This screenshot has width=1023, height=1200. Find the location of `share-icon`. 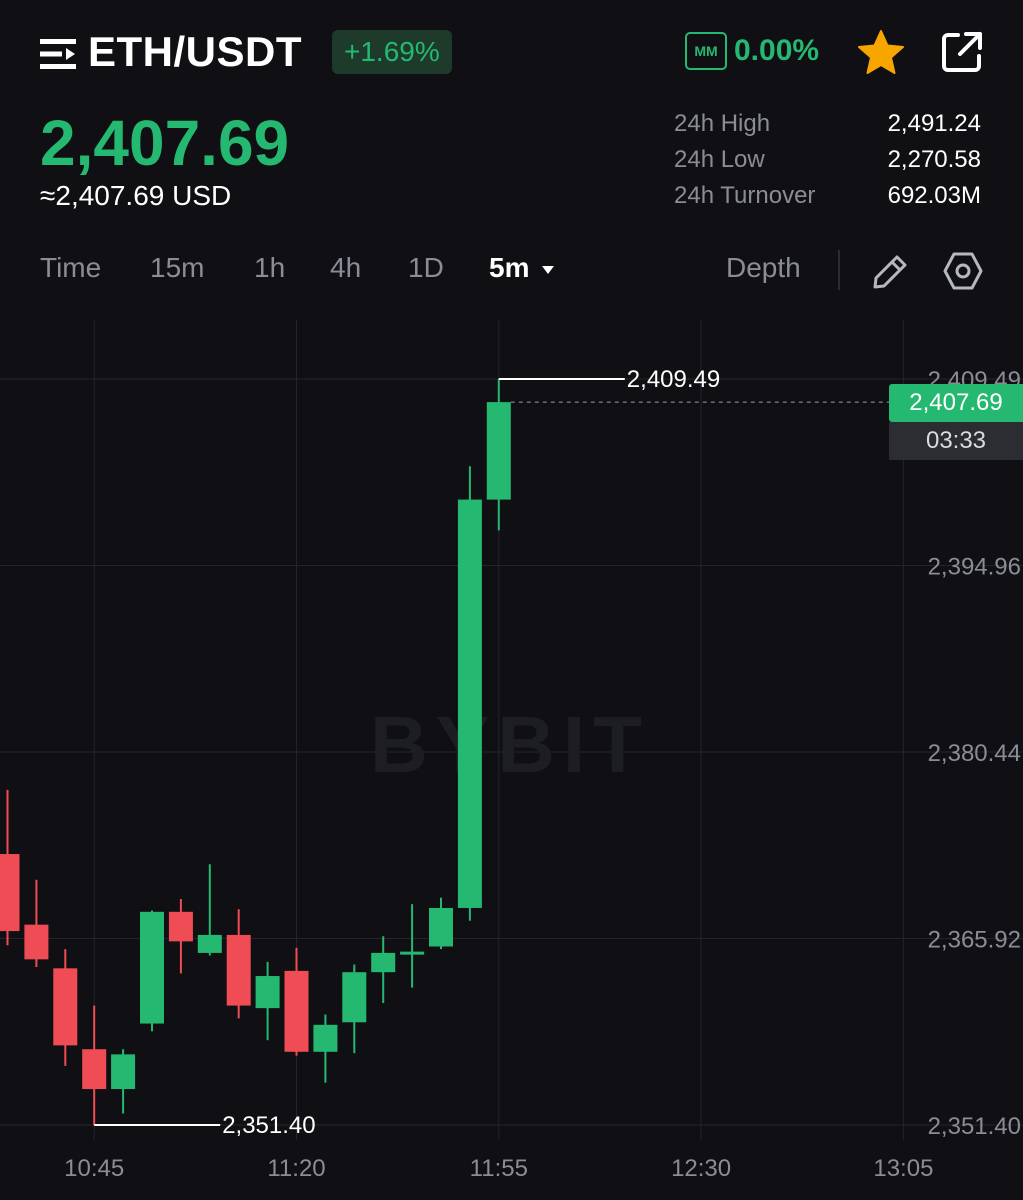

share-icon is located at coordinates (962, 52).